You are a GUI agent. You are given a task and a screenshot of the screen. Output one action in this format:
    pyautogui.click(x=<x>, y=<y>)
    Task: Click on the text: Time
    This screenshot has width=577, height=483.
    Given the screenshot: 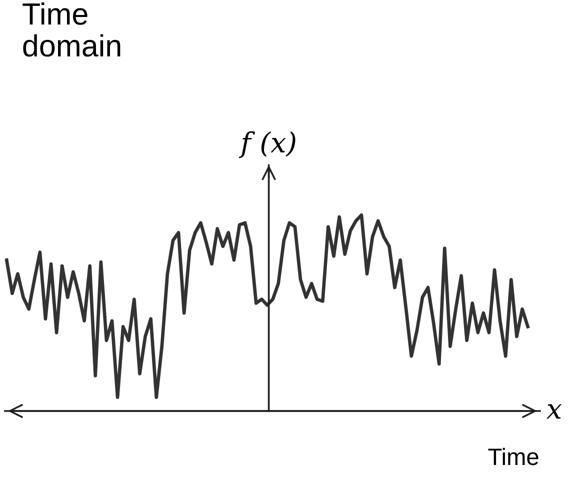 What is the action you would take?
    pyautogui.click(x=513, y=457)
    